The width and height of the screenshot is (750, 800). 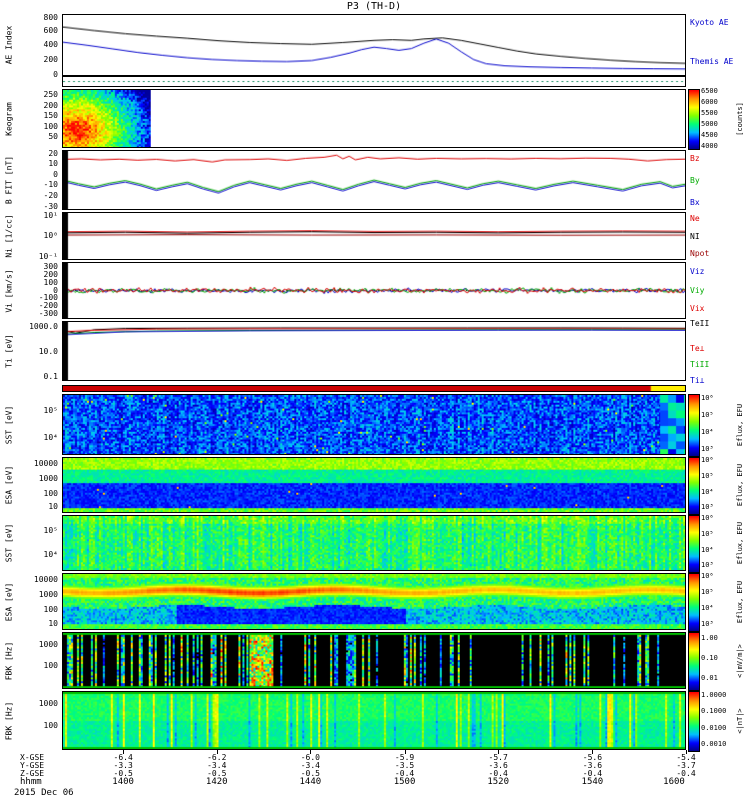 What do you see at coordinates (694, 425) in the screenshot?
I see `sst_i-colorbar` at bounding box center [694, 425].